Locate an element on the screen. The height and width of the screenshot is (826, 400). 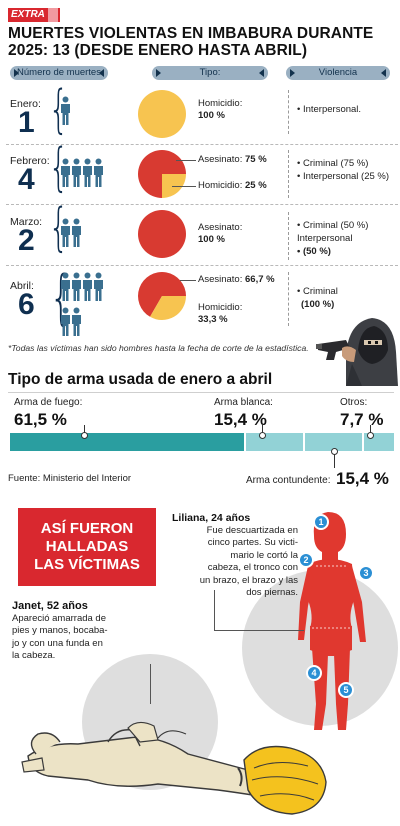
row-4-type-2-name: Homicidio: is located at coordinates (220, 307).